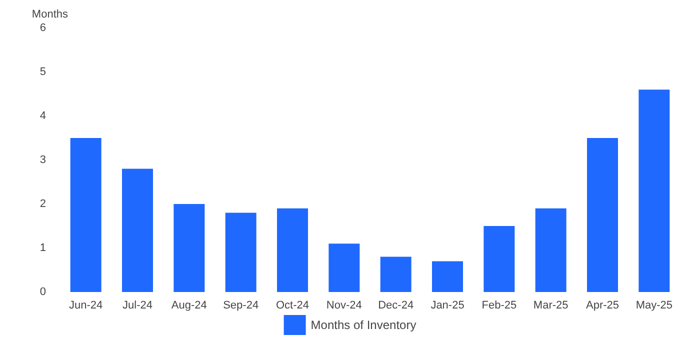 The image size is (700, 350). I want to click on x-tick-label: Jan-25, so click(447, 306).